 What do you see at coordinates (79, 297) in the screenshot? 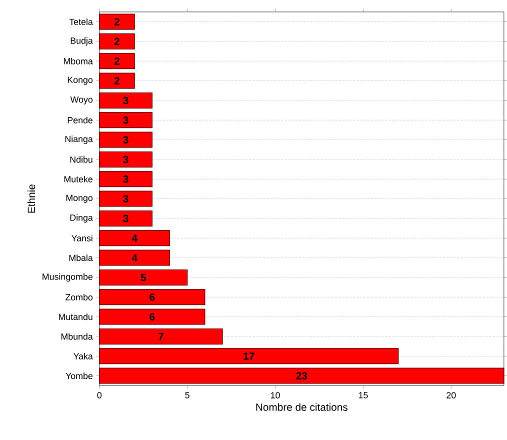
I see `y-tick-label: Zombo` at bounding box center [79, 297].